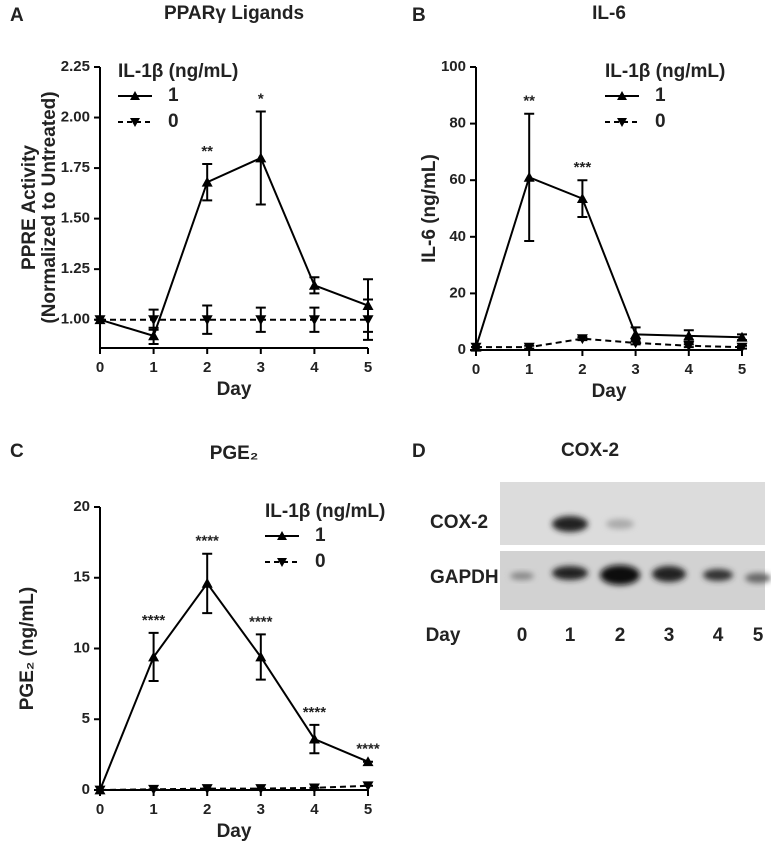  What do you see at coordinates (570, 635) in the screenshot?
I see `lane-label: 1` at bounding box center [570, 635].